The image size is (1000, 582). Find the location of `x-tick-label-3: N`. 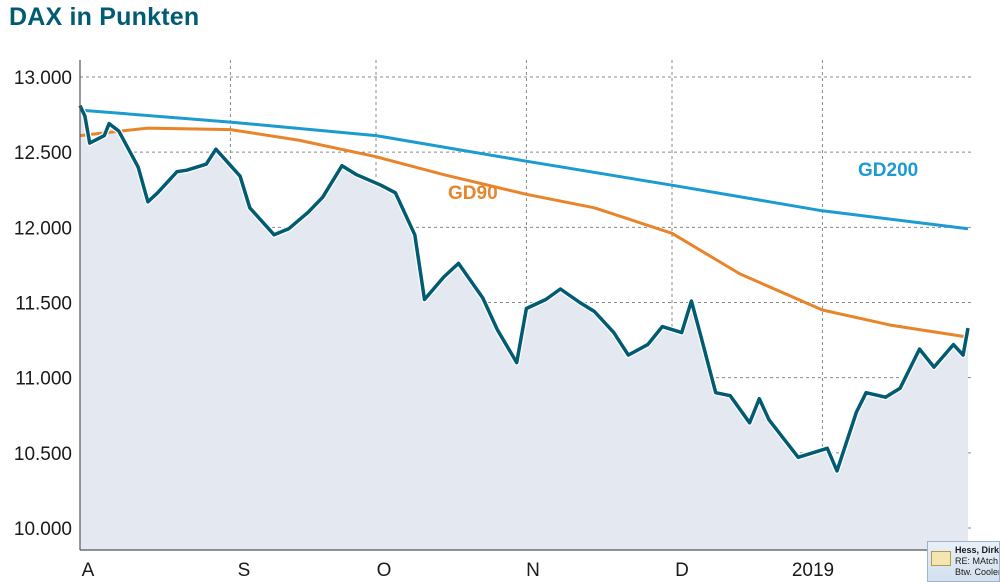

x-tick-label-3: N is located at coordinates (533, 570).